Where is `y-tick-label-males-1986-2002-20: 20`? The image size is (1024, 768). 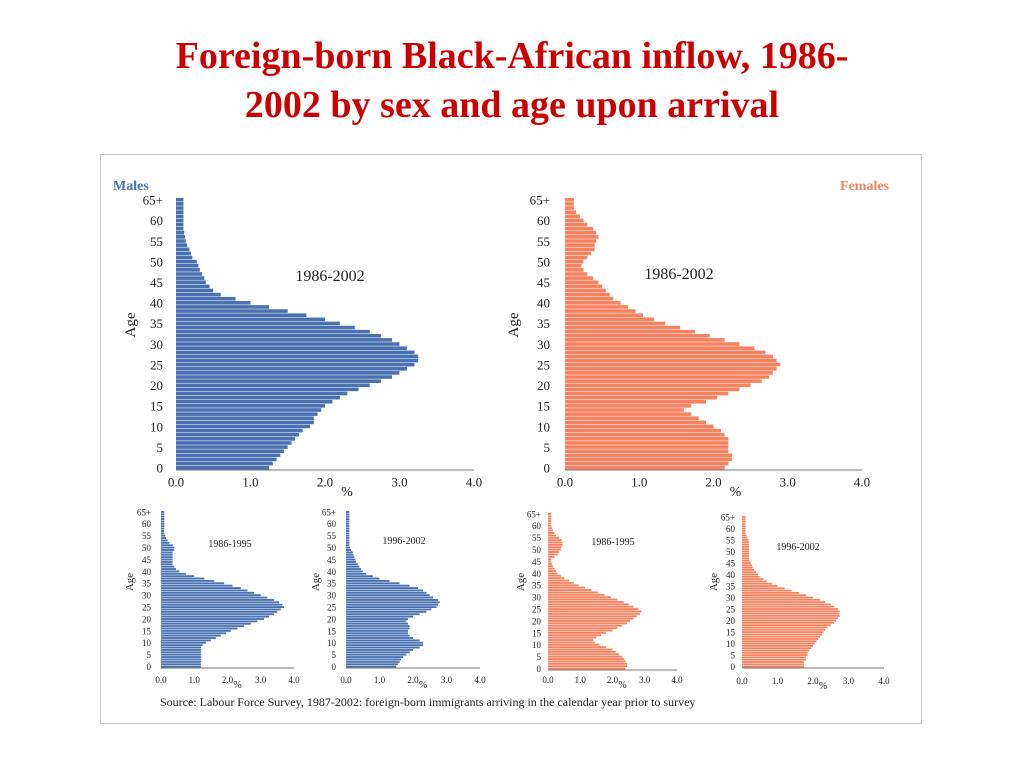
y-tick-label-males-1986-2002-20: 20 is located at coordinates (156, 385).